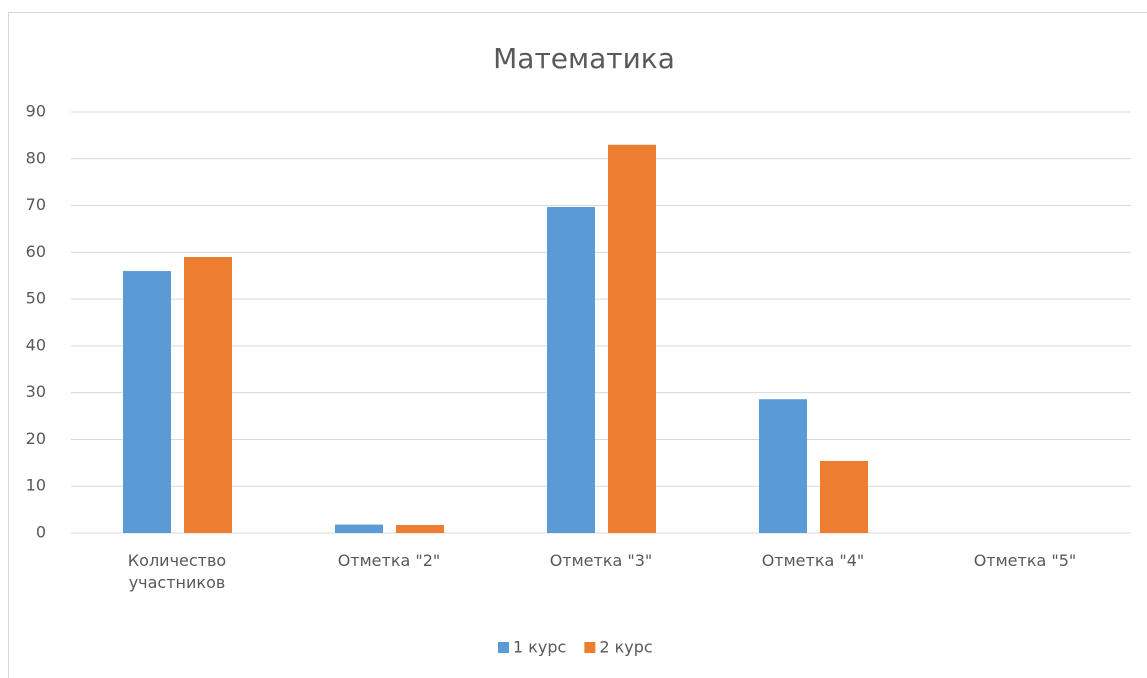  I want to click on x-tick-label: Количество участников, so click(177, 571).